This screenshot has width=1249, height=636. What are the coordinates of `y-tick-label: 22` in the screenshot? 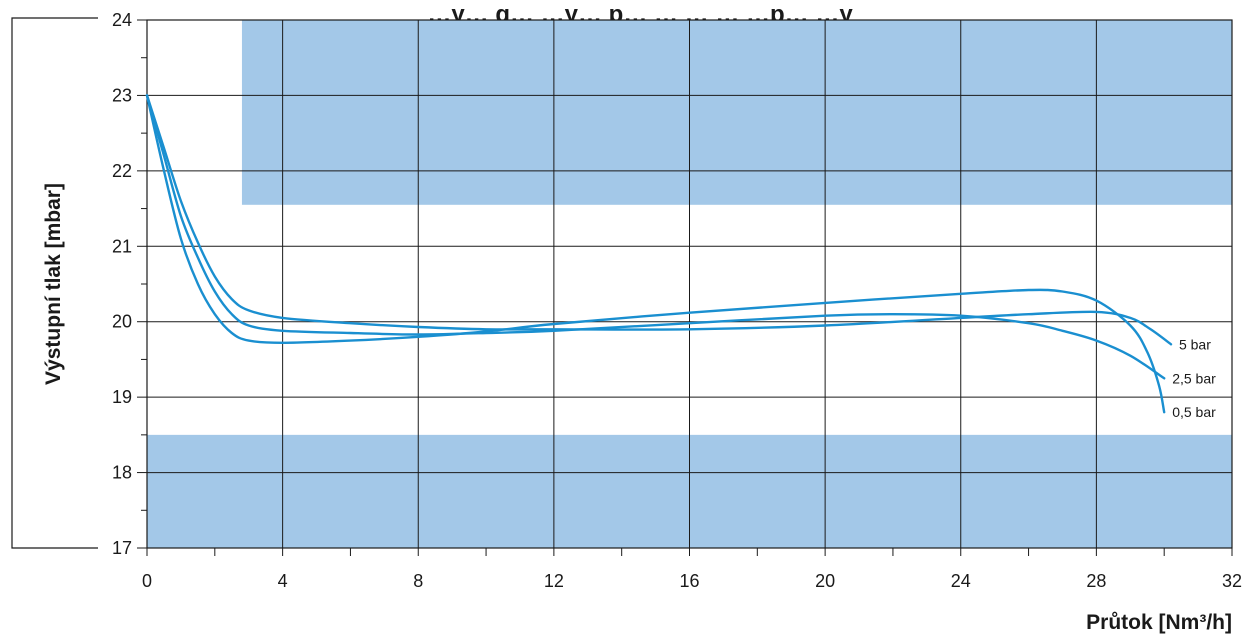 It's located at (122, 171).